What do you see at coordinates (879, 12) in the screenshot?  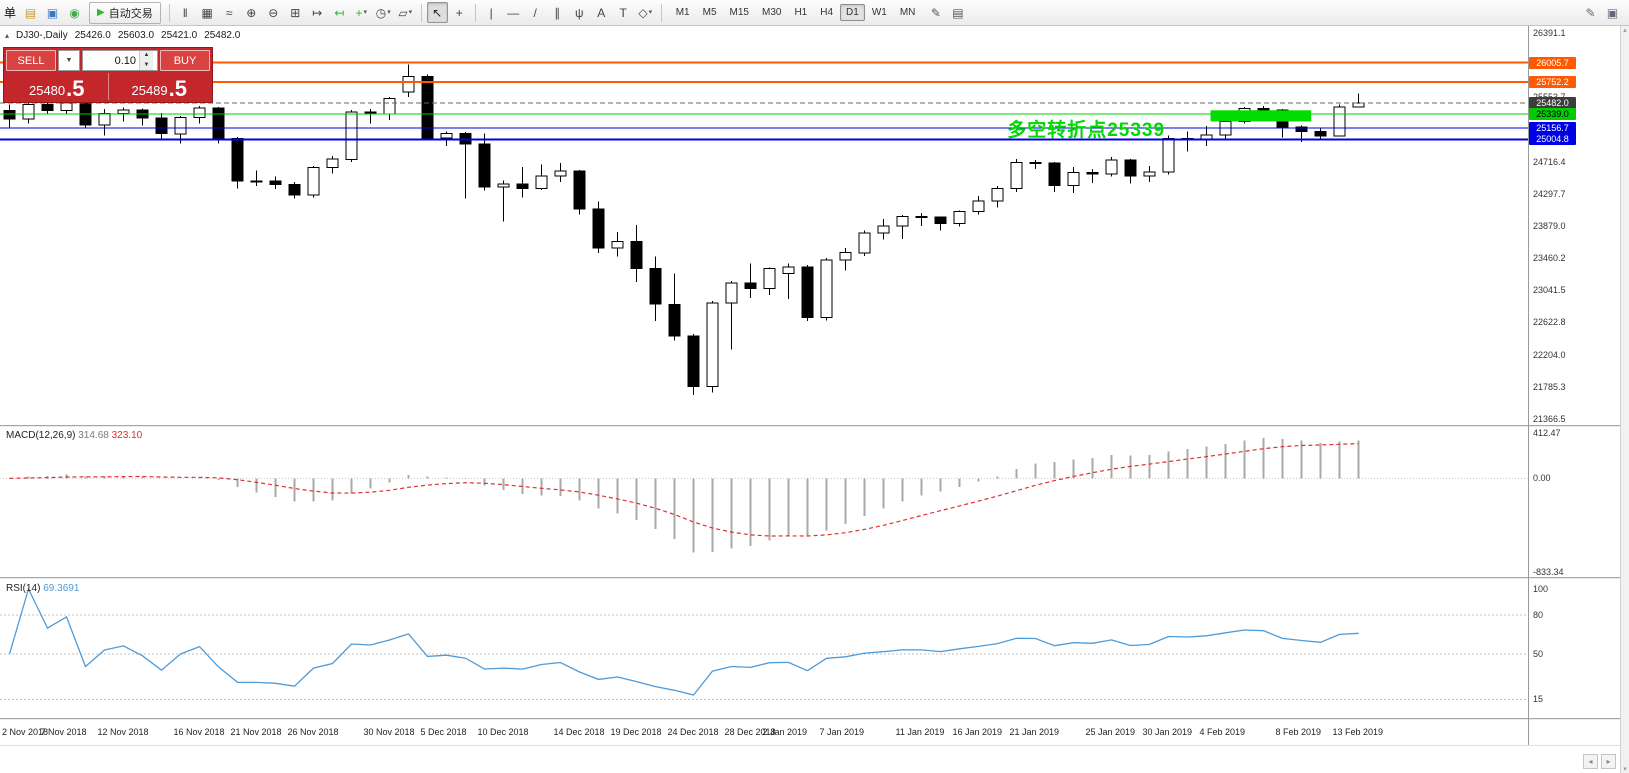 I see `timeframe-w1: W1` at bounding box center [879, 12].